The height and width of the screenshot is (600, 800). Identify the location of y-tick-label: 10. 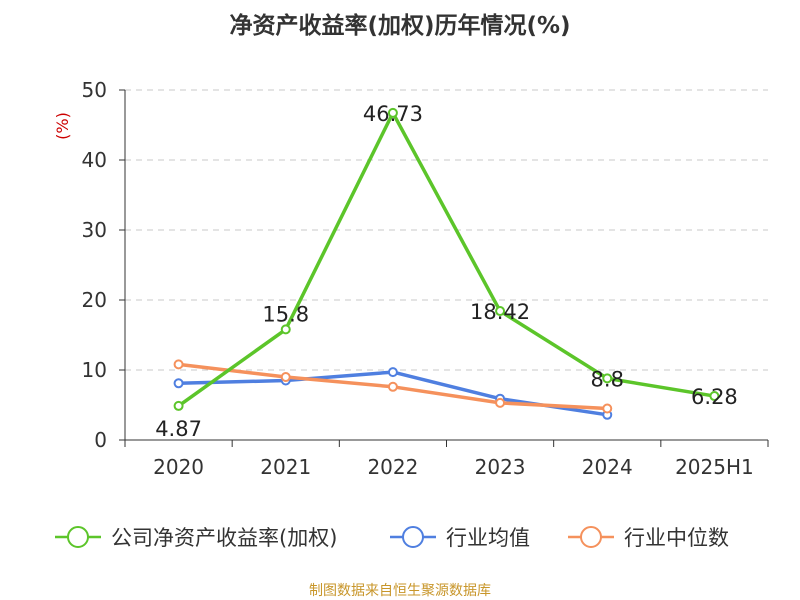
(94, 370).